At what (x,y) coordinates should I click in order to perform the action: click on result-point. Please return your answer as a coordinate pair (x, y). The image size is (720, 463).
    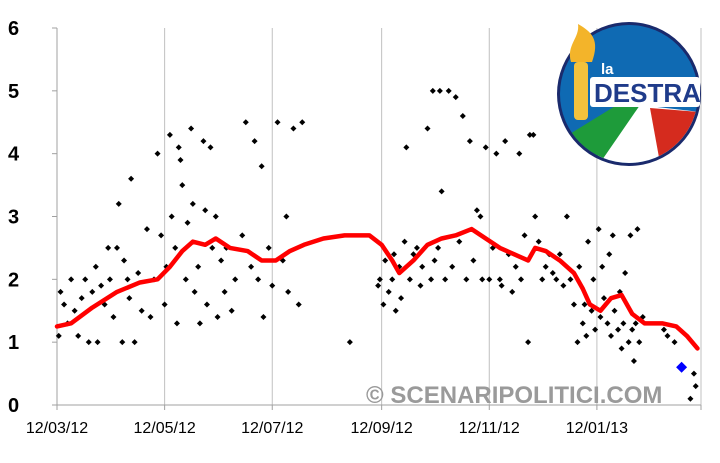
    Looking at the image, I should click on (682, 367).